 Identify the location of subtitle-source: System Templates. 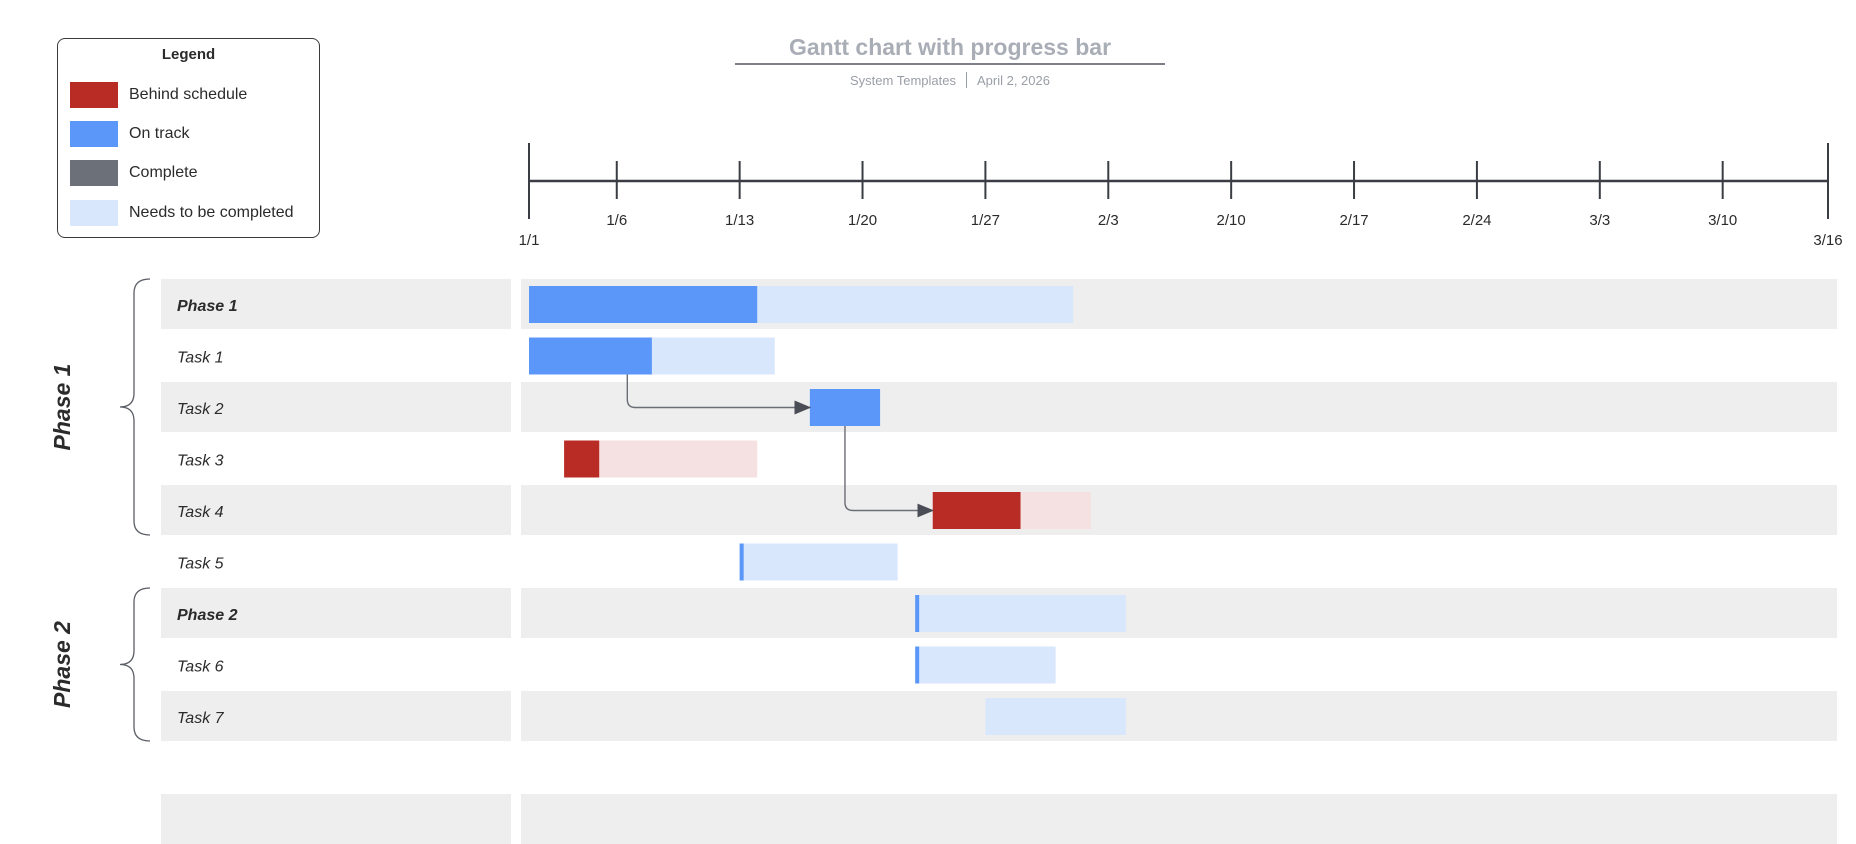
(903, 80).